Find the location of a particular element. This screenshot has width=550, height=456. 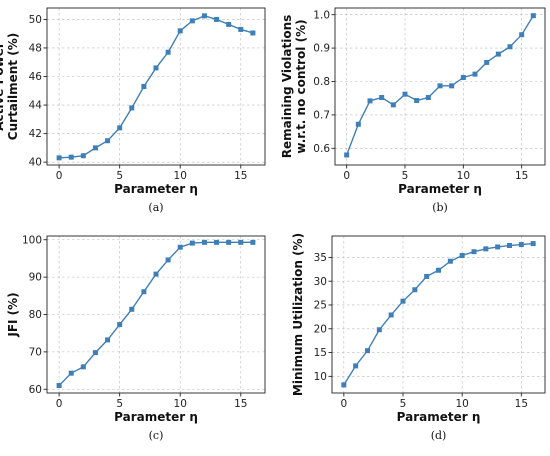

panel-caption: (b) is located at coordinates (440, 207).